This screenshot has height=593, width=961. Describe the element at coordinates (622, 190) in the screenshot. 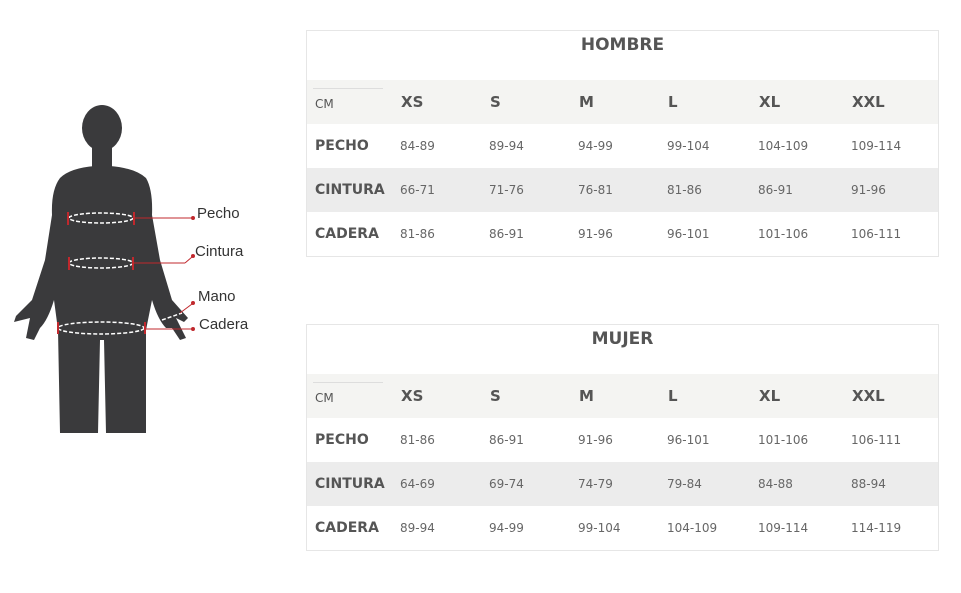

I see `table-row: CINTURA 66-71 71-76 76-81 81-86 86-91 91-96` at that location.